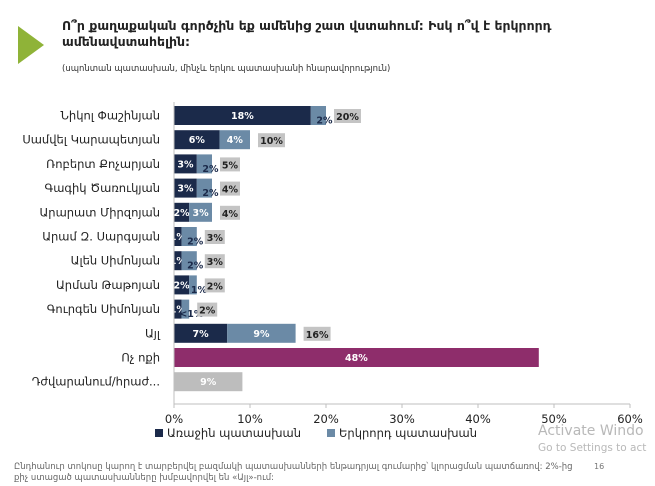 Image resolution: width=655 pixels, height=486 pixels. I want to click on total-value-label: 5%, so click(230, 165).